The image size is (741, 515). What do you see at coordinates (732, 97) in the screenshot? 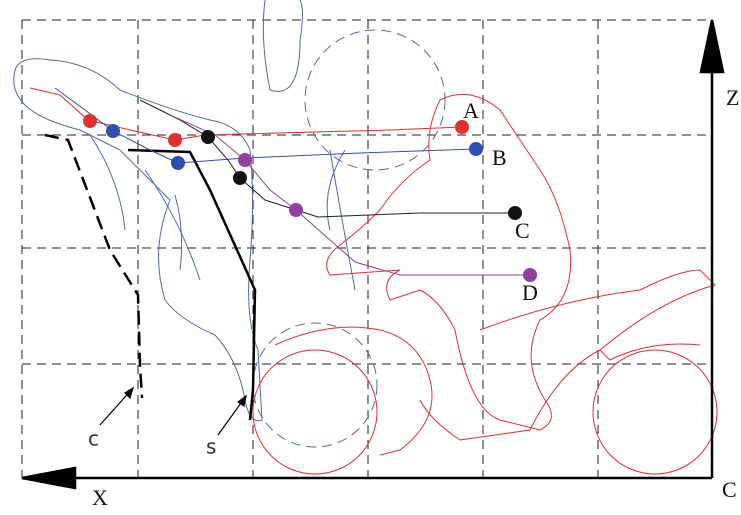
I see `axis-z: Z` at bounding box center [732, 97].